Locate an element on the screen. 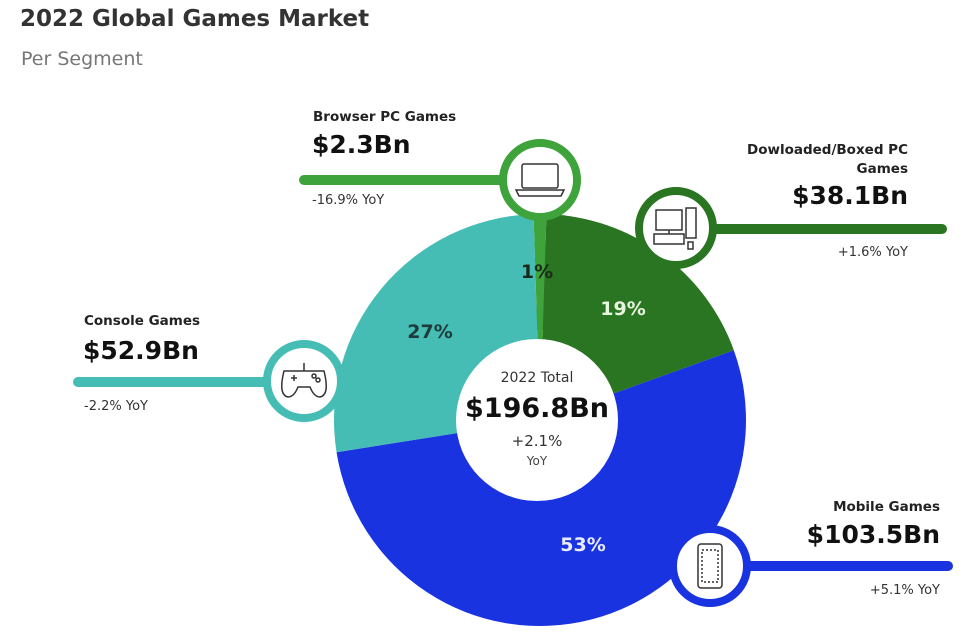  chart-title: 2022 Global Games Market is located at coordinates (195, 19).